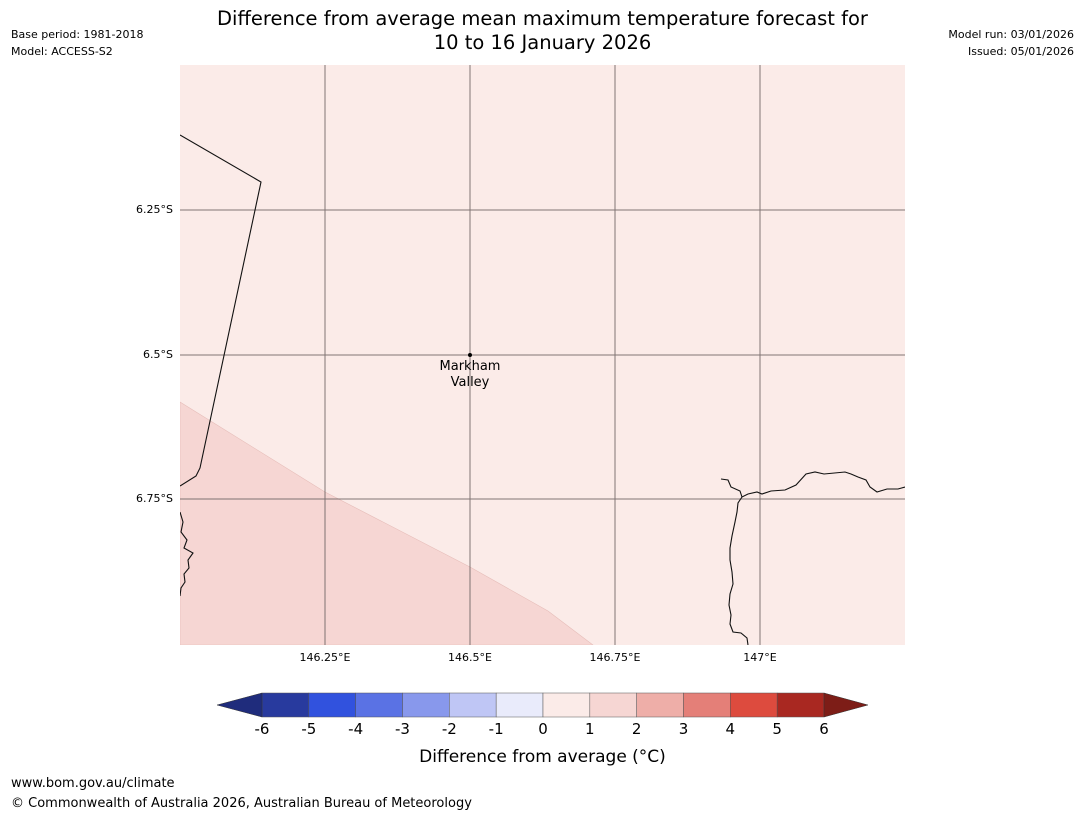 The width and height of the screenshot is (1085, 816). What do you see at coordinates (615, 657) in the screenshot?
I see `longitude-label: 146.75°E` at bounding box center [615, 657].